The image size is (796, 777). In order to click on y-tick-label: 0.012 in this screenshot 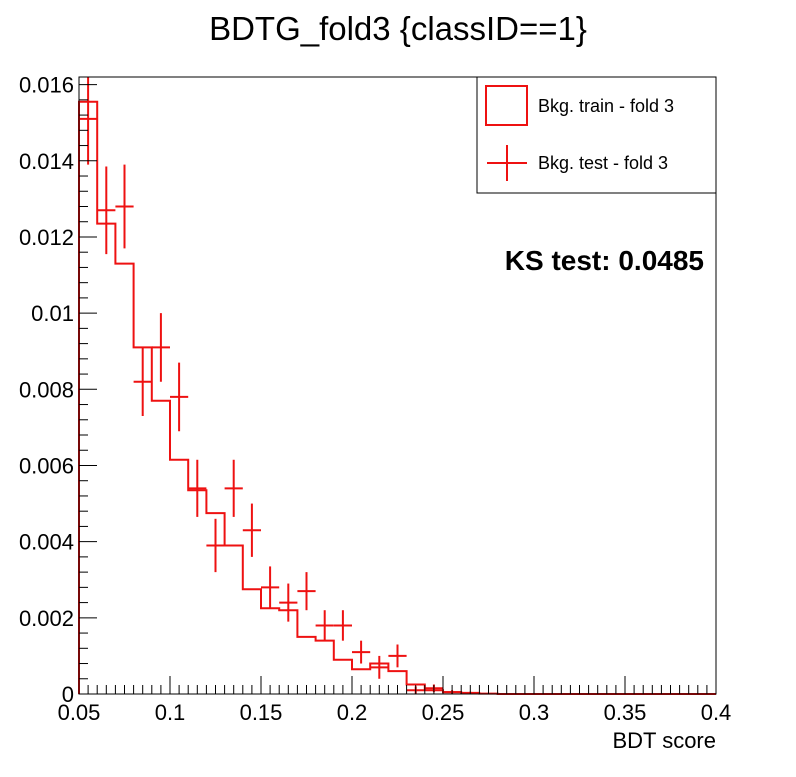, I will do `click(46, 237)`.